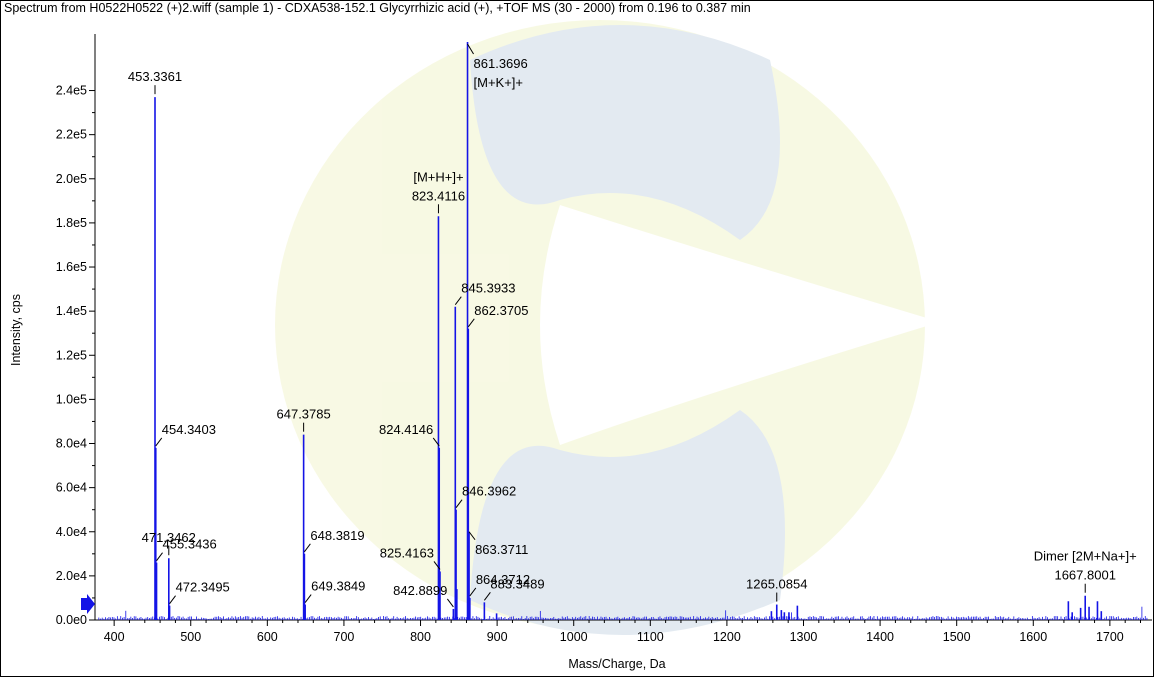 Image resolution: width=1154 pixels, height=677 pixels. I want to click on y-tick-label: 2.4e5, so click(71, 91).